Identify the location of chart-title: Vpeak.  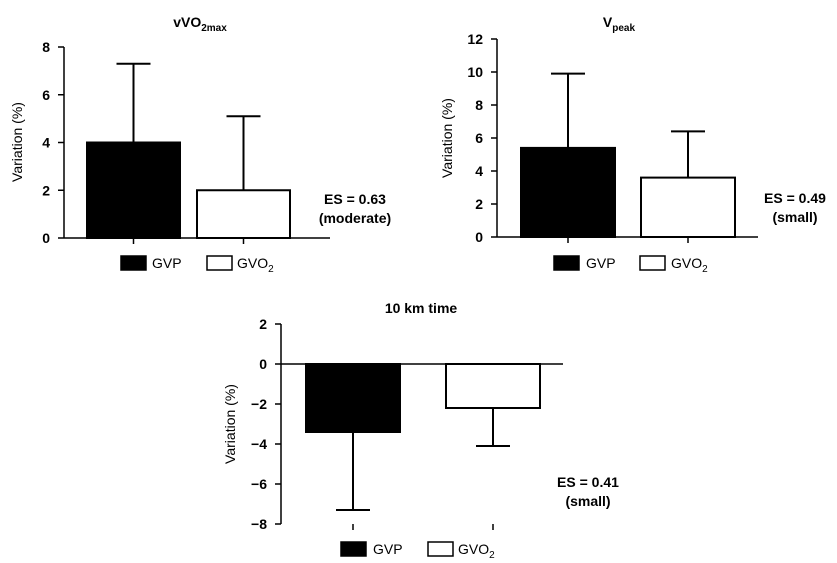
(619, 24).